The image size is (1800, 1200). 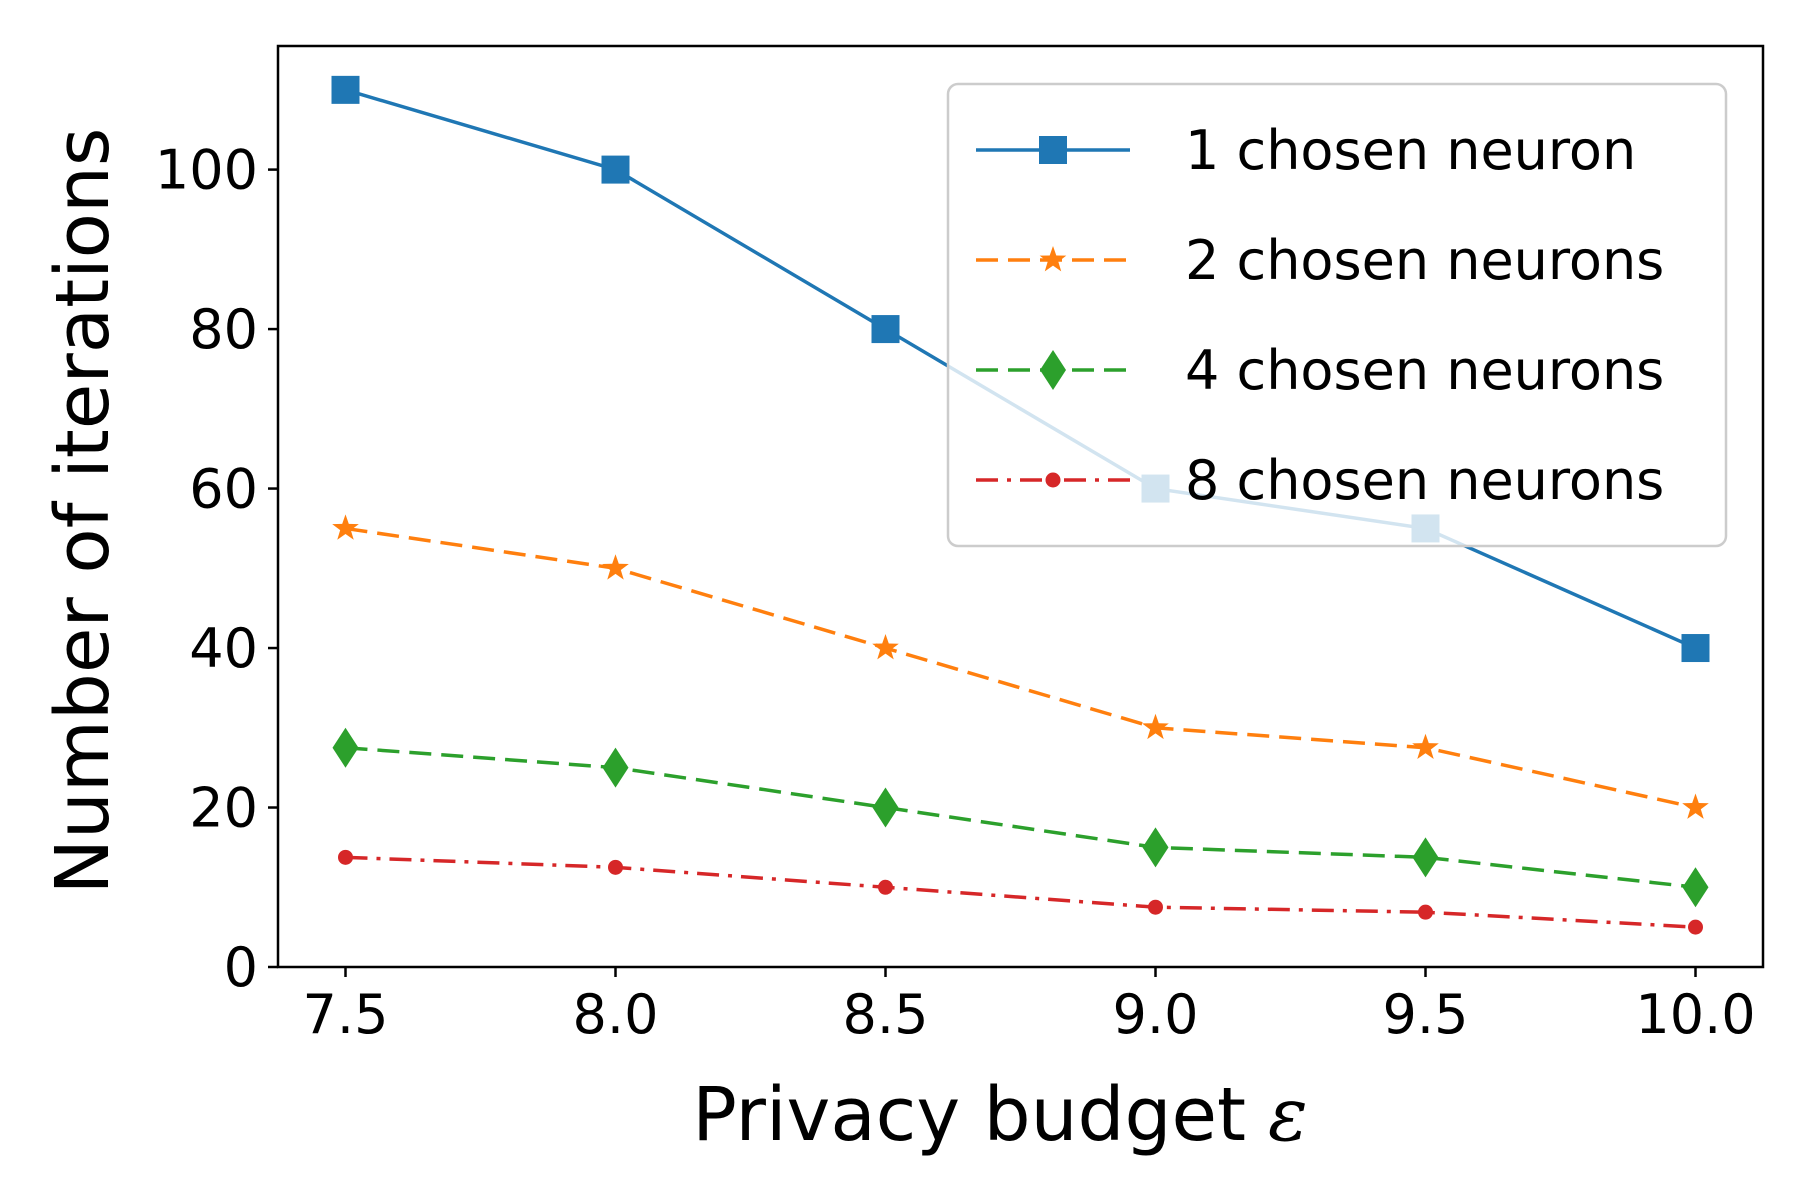 I want to click on y-tick-label: 40, so click(x=223, y=648).